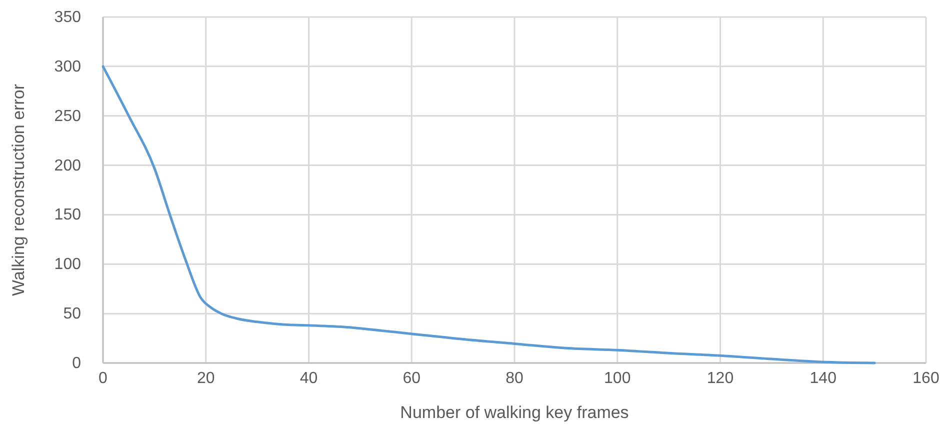 This screenshot has height=432, width=947. I want to click on y-tick-label: 0, so click(77, 363).